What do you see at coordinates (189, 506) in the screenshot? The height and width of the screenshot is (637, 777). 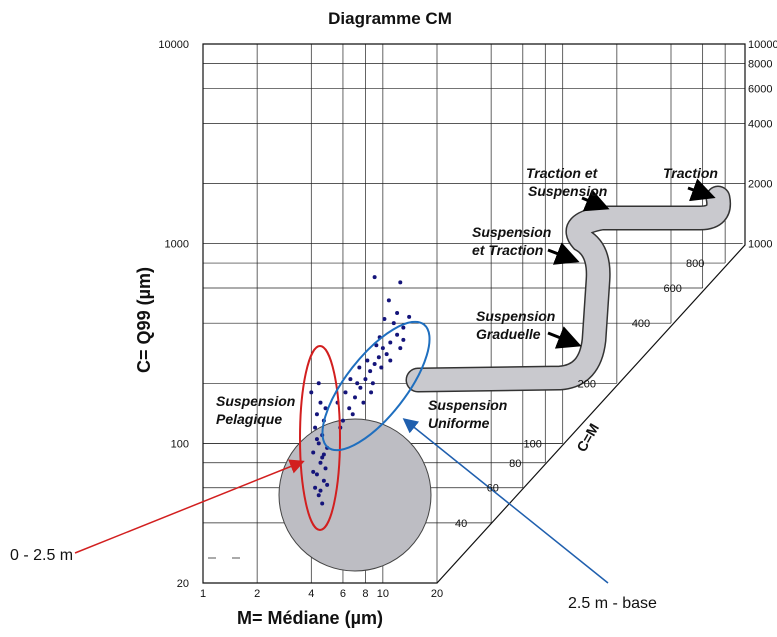 I see `red-arrow` at bounding box center [189, 506].